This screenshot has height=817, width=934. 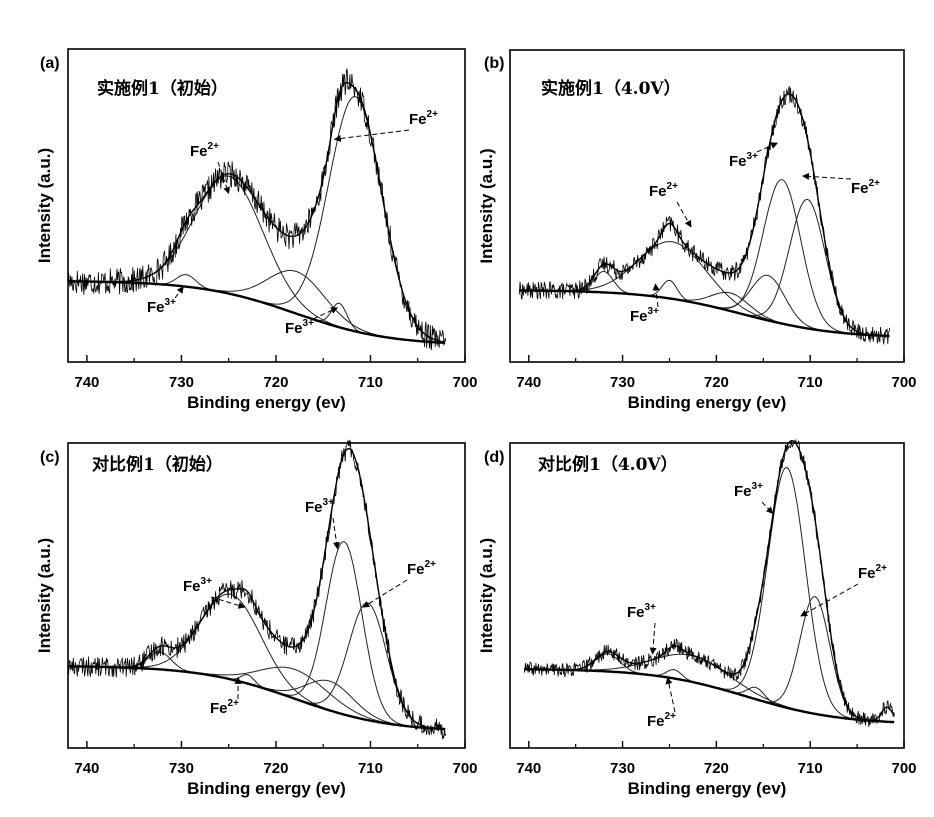 What do you see at coordinates (608, 464) in the screenshot?
I see `sample-title: 对比例1（4.0V）` at bounding box center [608, 464].